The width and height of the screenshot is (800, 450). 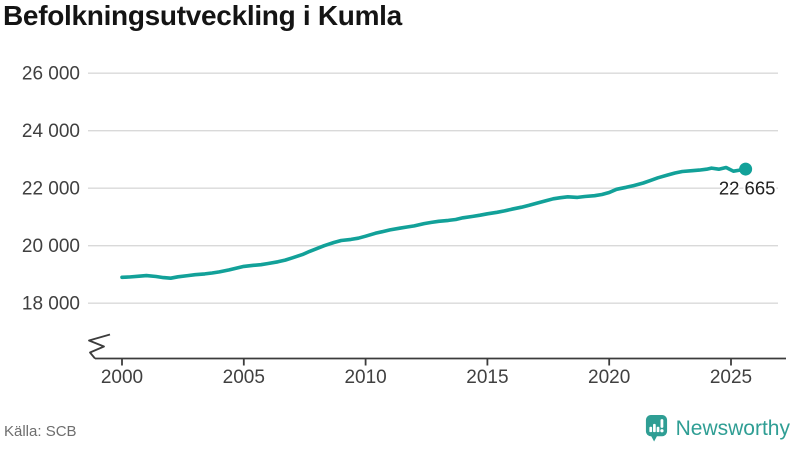 I want to click on y-tick-label: 22 000, so click(x=51, y=189).